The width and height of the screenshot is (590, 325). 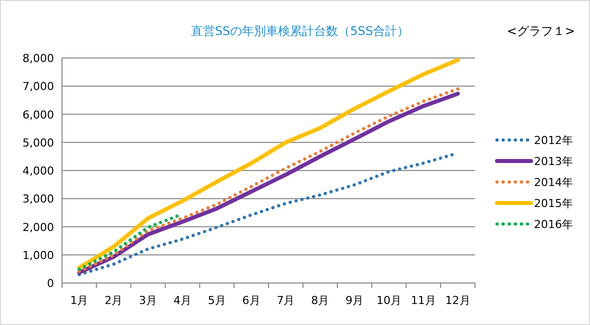 What do you see at coordinates (285, 300) in the screenshot?
I see `x-tick-label: 7月` at bounding box center [285, 300].